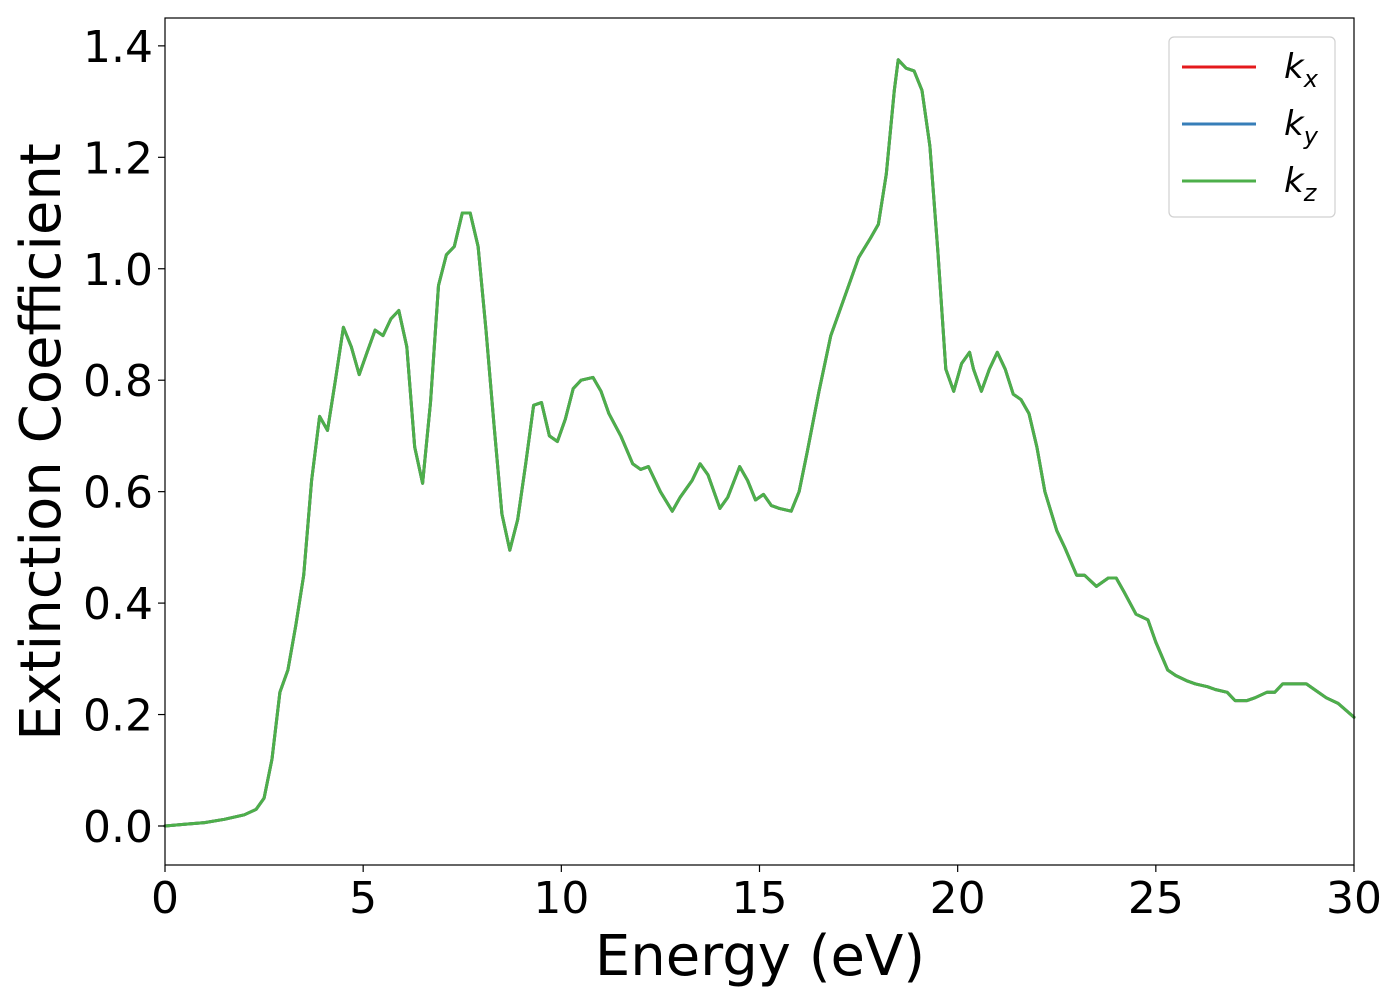 The width and height of the screenshot is (1400, 1000). I want to click on y-tick-label: 0.2, so click(118, 716).